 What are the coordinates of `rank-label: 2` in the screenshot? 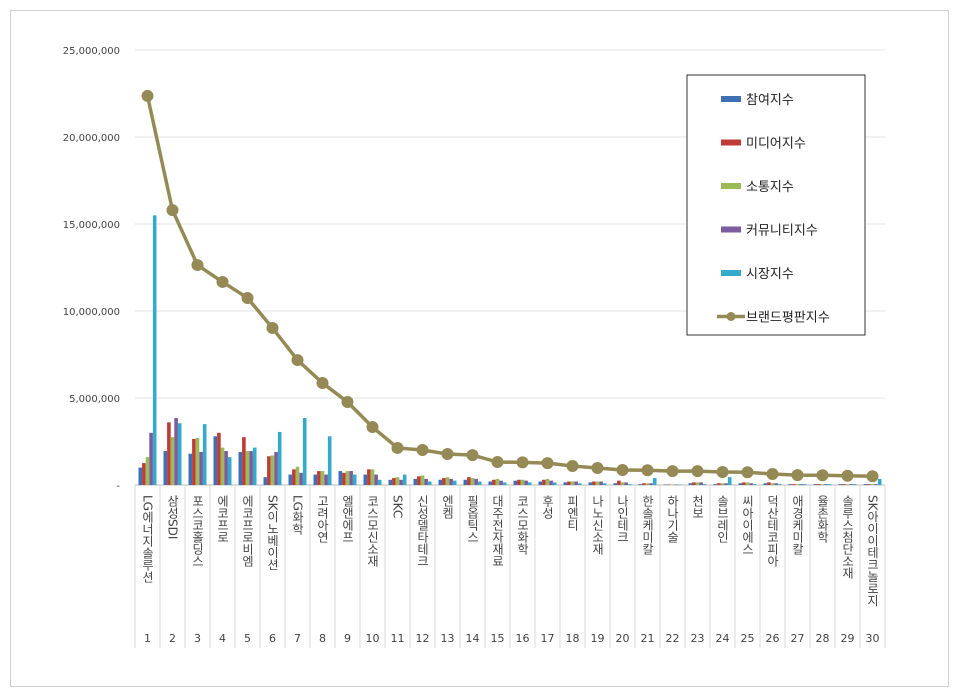 It's located at (172, 638).